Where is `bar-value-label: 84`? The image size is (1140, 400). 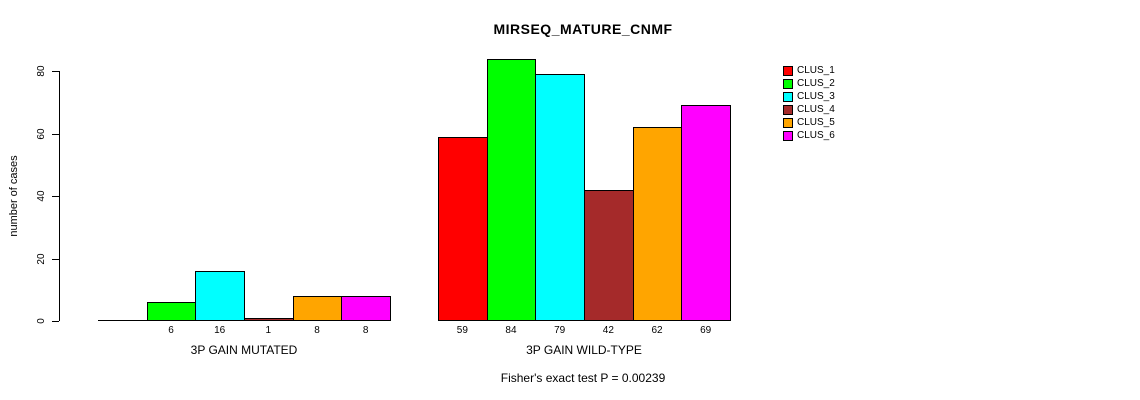 bar-value-label: 84 is located at coordinates (511, 330).